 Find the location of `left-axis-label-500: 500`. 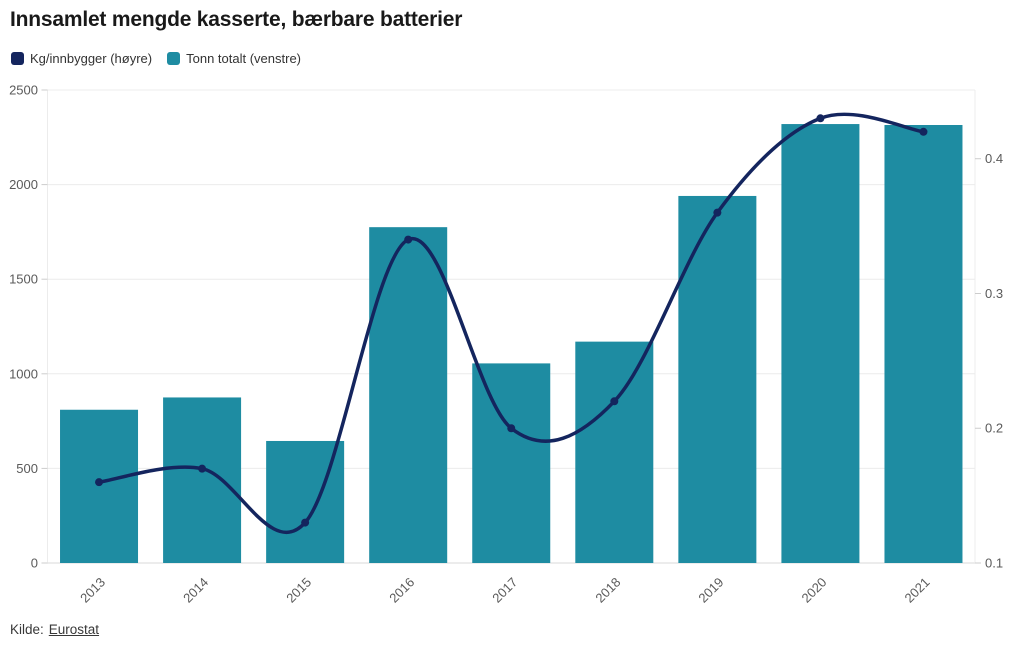

left-axis-label-500: 500 is located at coordinates (27, 468).